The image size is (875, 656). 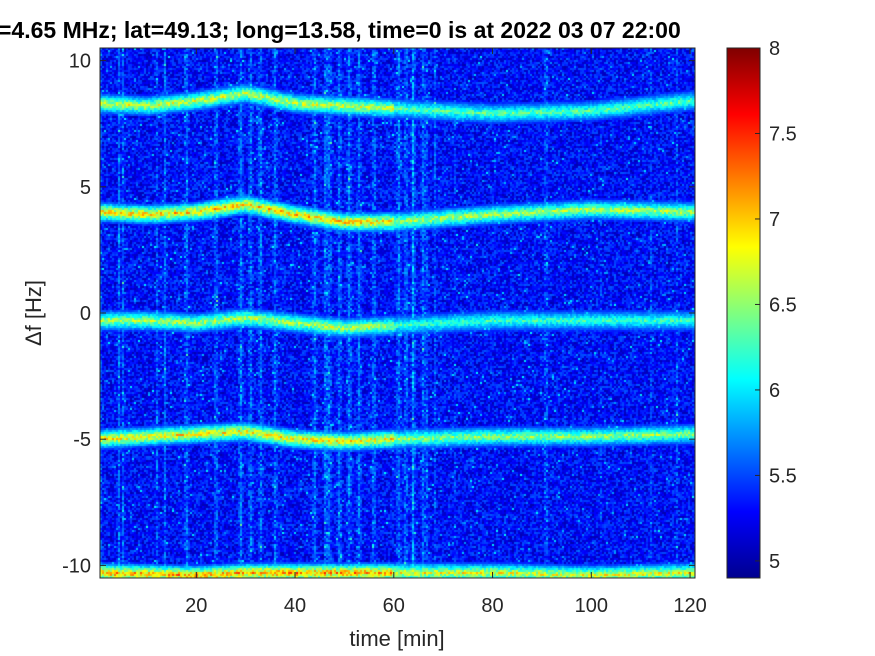 What do you see at coordinates (783, 134) in the screenshot?
I see `colorbar-tick-label: 7.5` at bounding box center [783, 134].